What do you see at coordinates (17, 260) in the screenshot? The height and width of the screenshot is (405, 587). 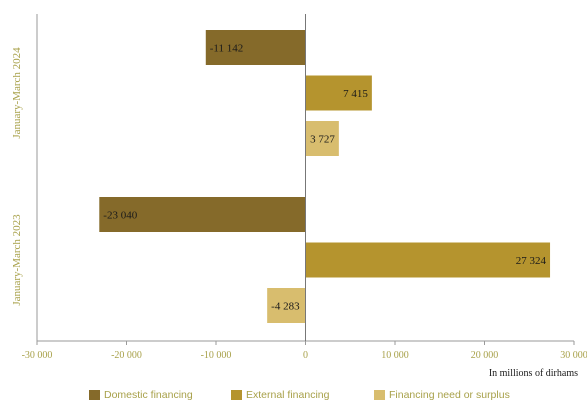 I see `y-category-label: January-March 2023` at bounding box center [17, 260].